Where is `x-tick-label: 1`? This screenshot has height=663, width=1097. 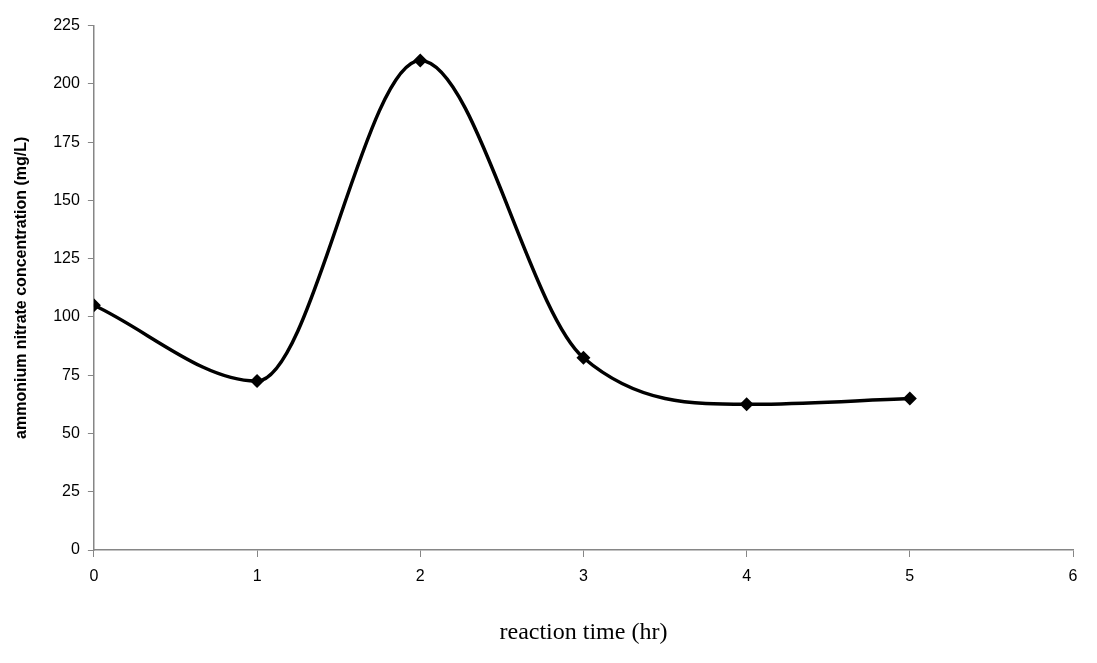
x-tick-label: 1 is located at coordinates (257, 576).